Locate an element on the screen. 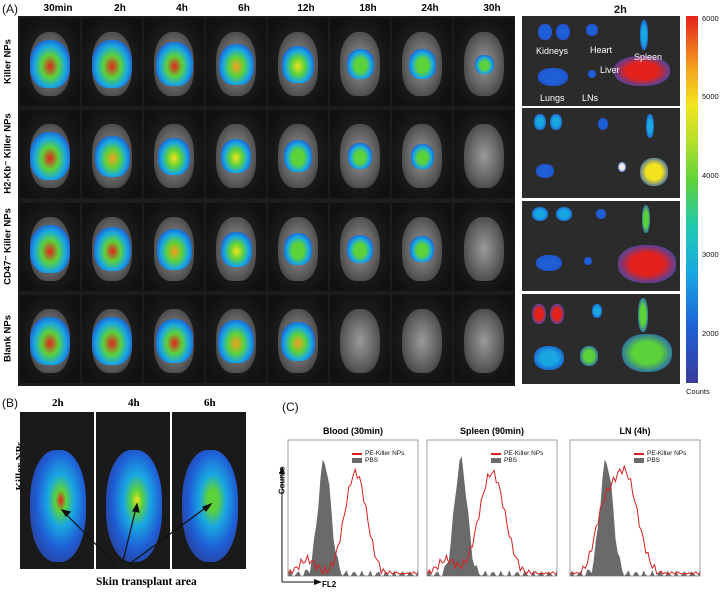  histogram-legend-0: PE-Killer NPs PBS is located at coordinates (378, 457).